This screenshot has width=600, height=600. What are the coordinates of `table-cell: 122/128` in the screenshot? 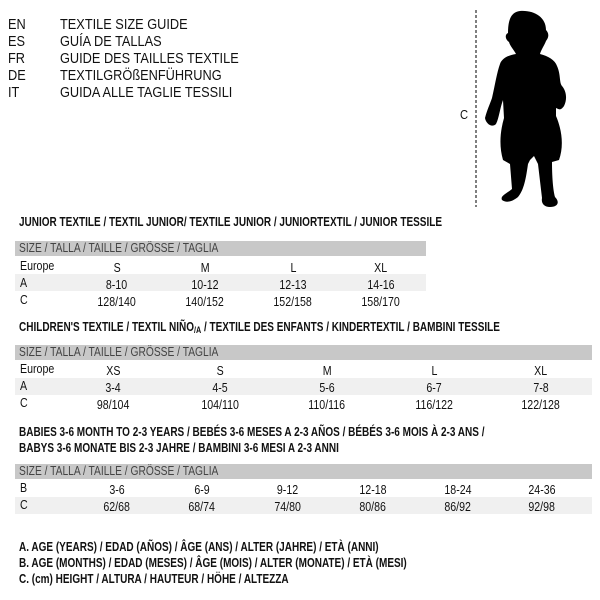 It's located at (541, 405).